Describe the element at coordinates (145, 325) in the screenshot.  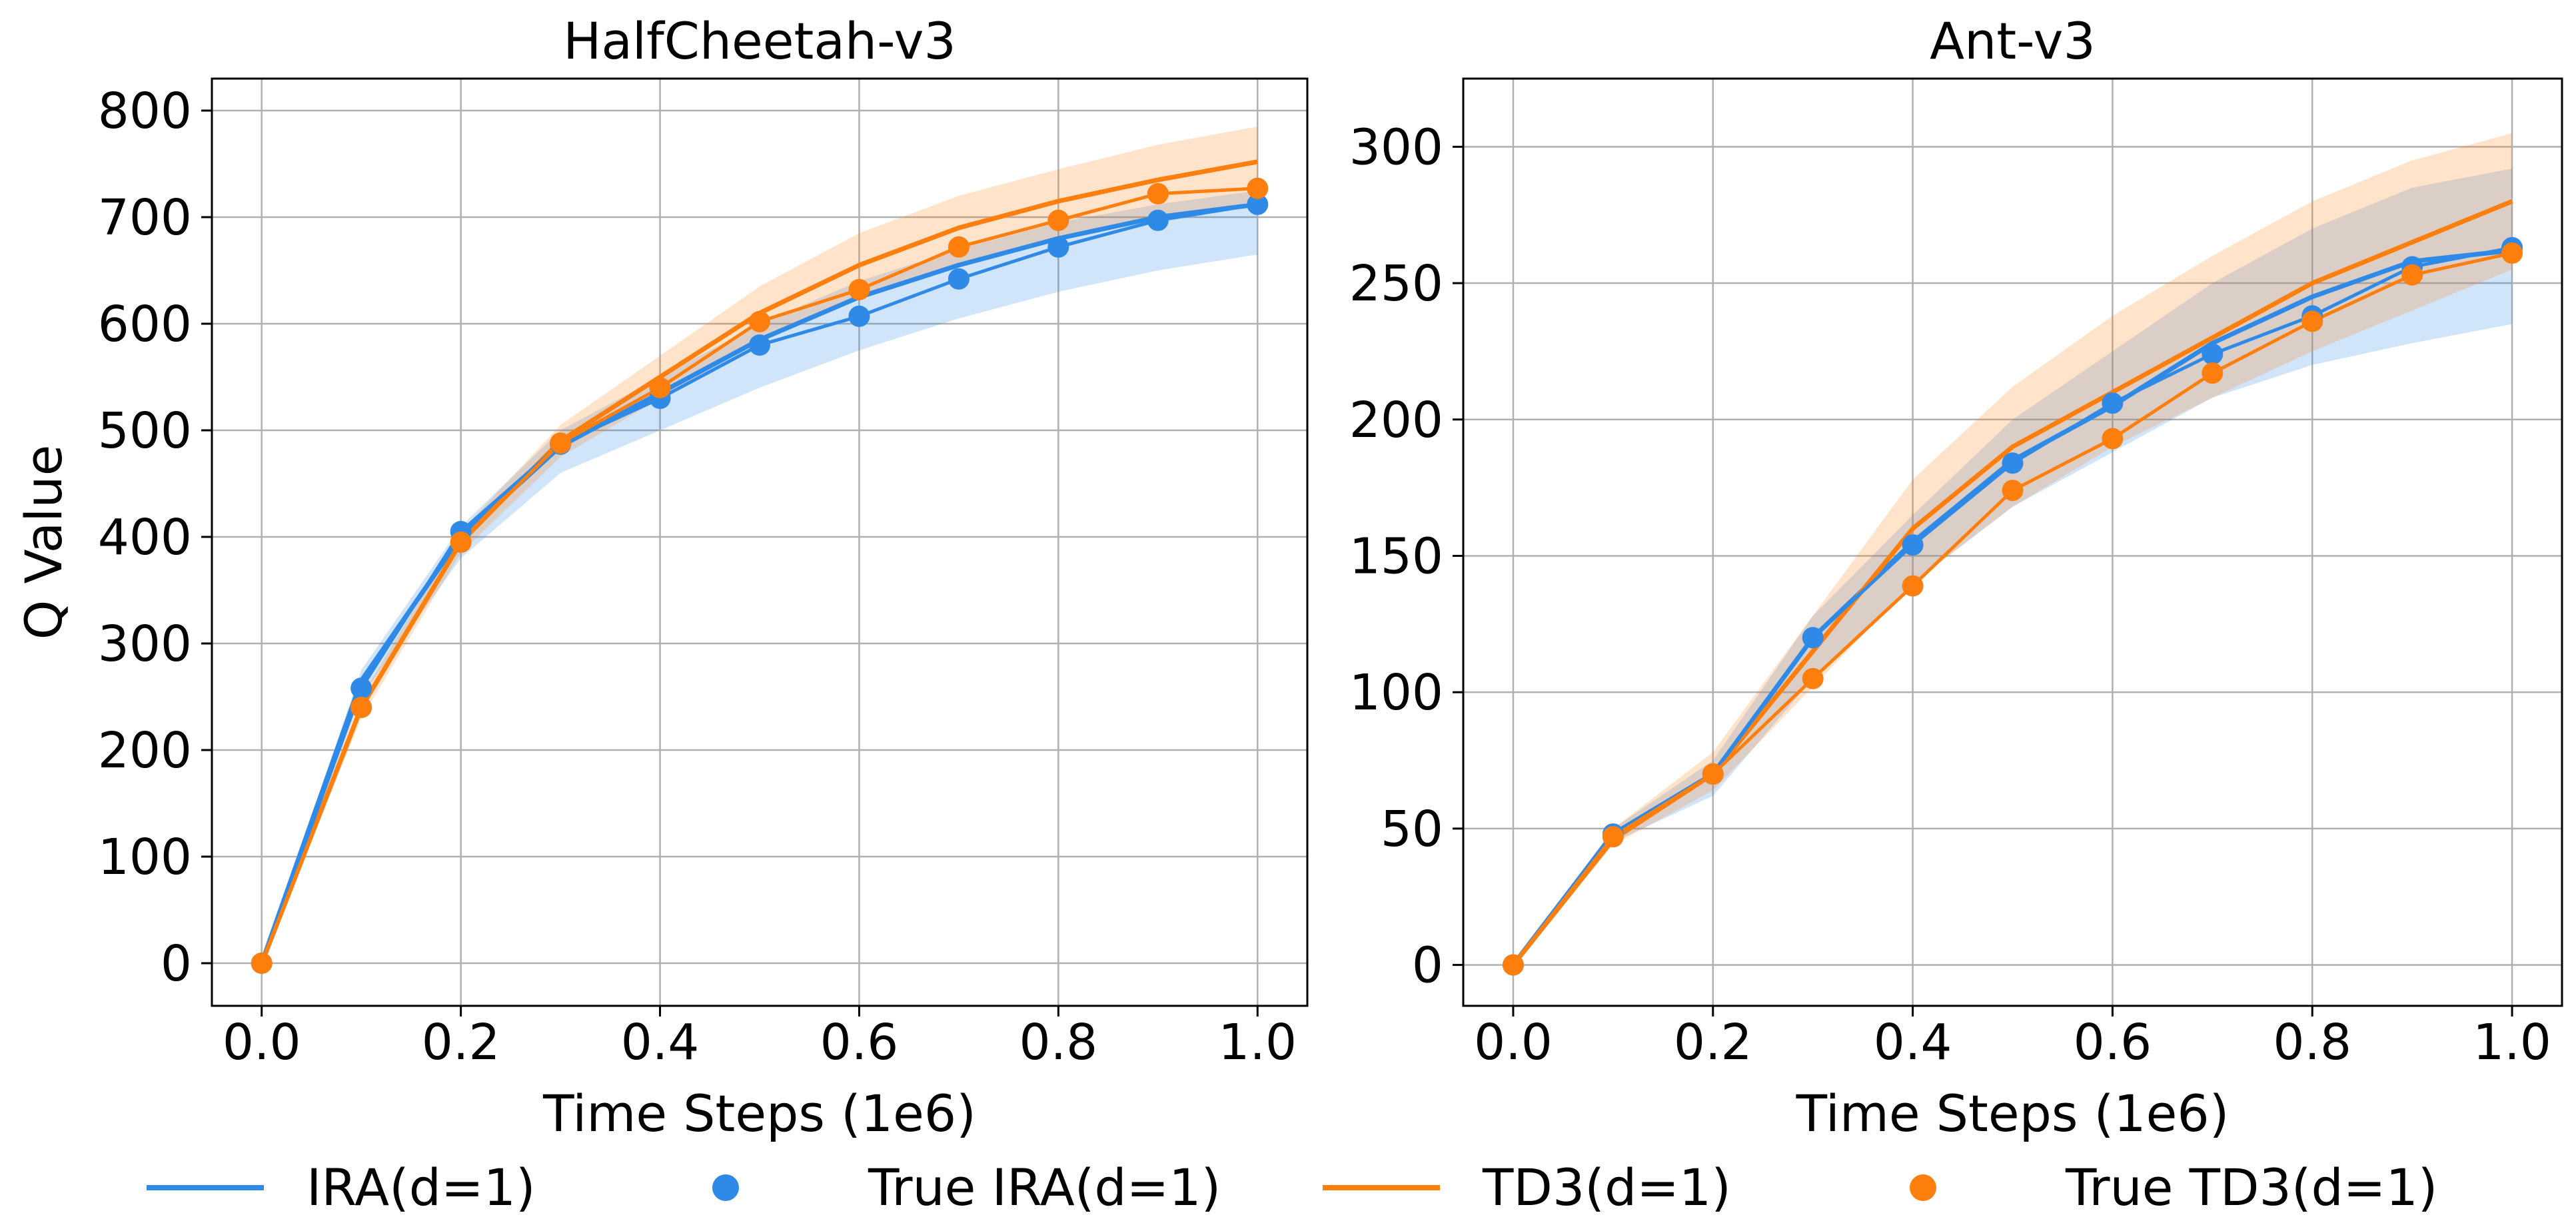
I see `y-tick-label: 600` at that location.